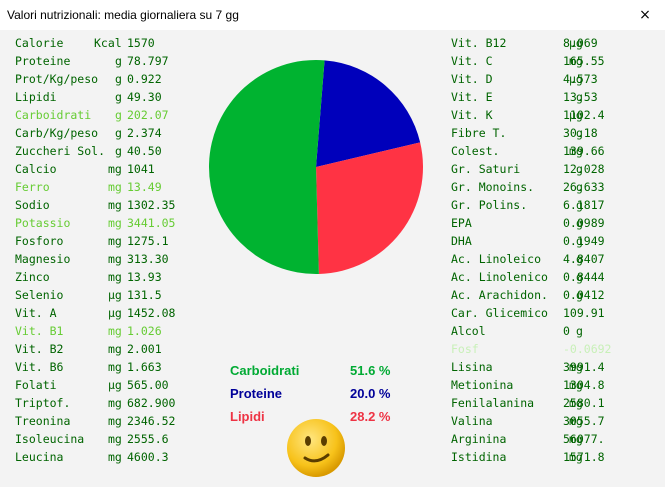  Describe the element at coordinates (148, 385) in the screenshot. I see `nutrient-value: 565.00` at that location.